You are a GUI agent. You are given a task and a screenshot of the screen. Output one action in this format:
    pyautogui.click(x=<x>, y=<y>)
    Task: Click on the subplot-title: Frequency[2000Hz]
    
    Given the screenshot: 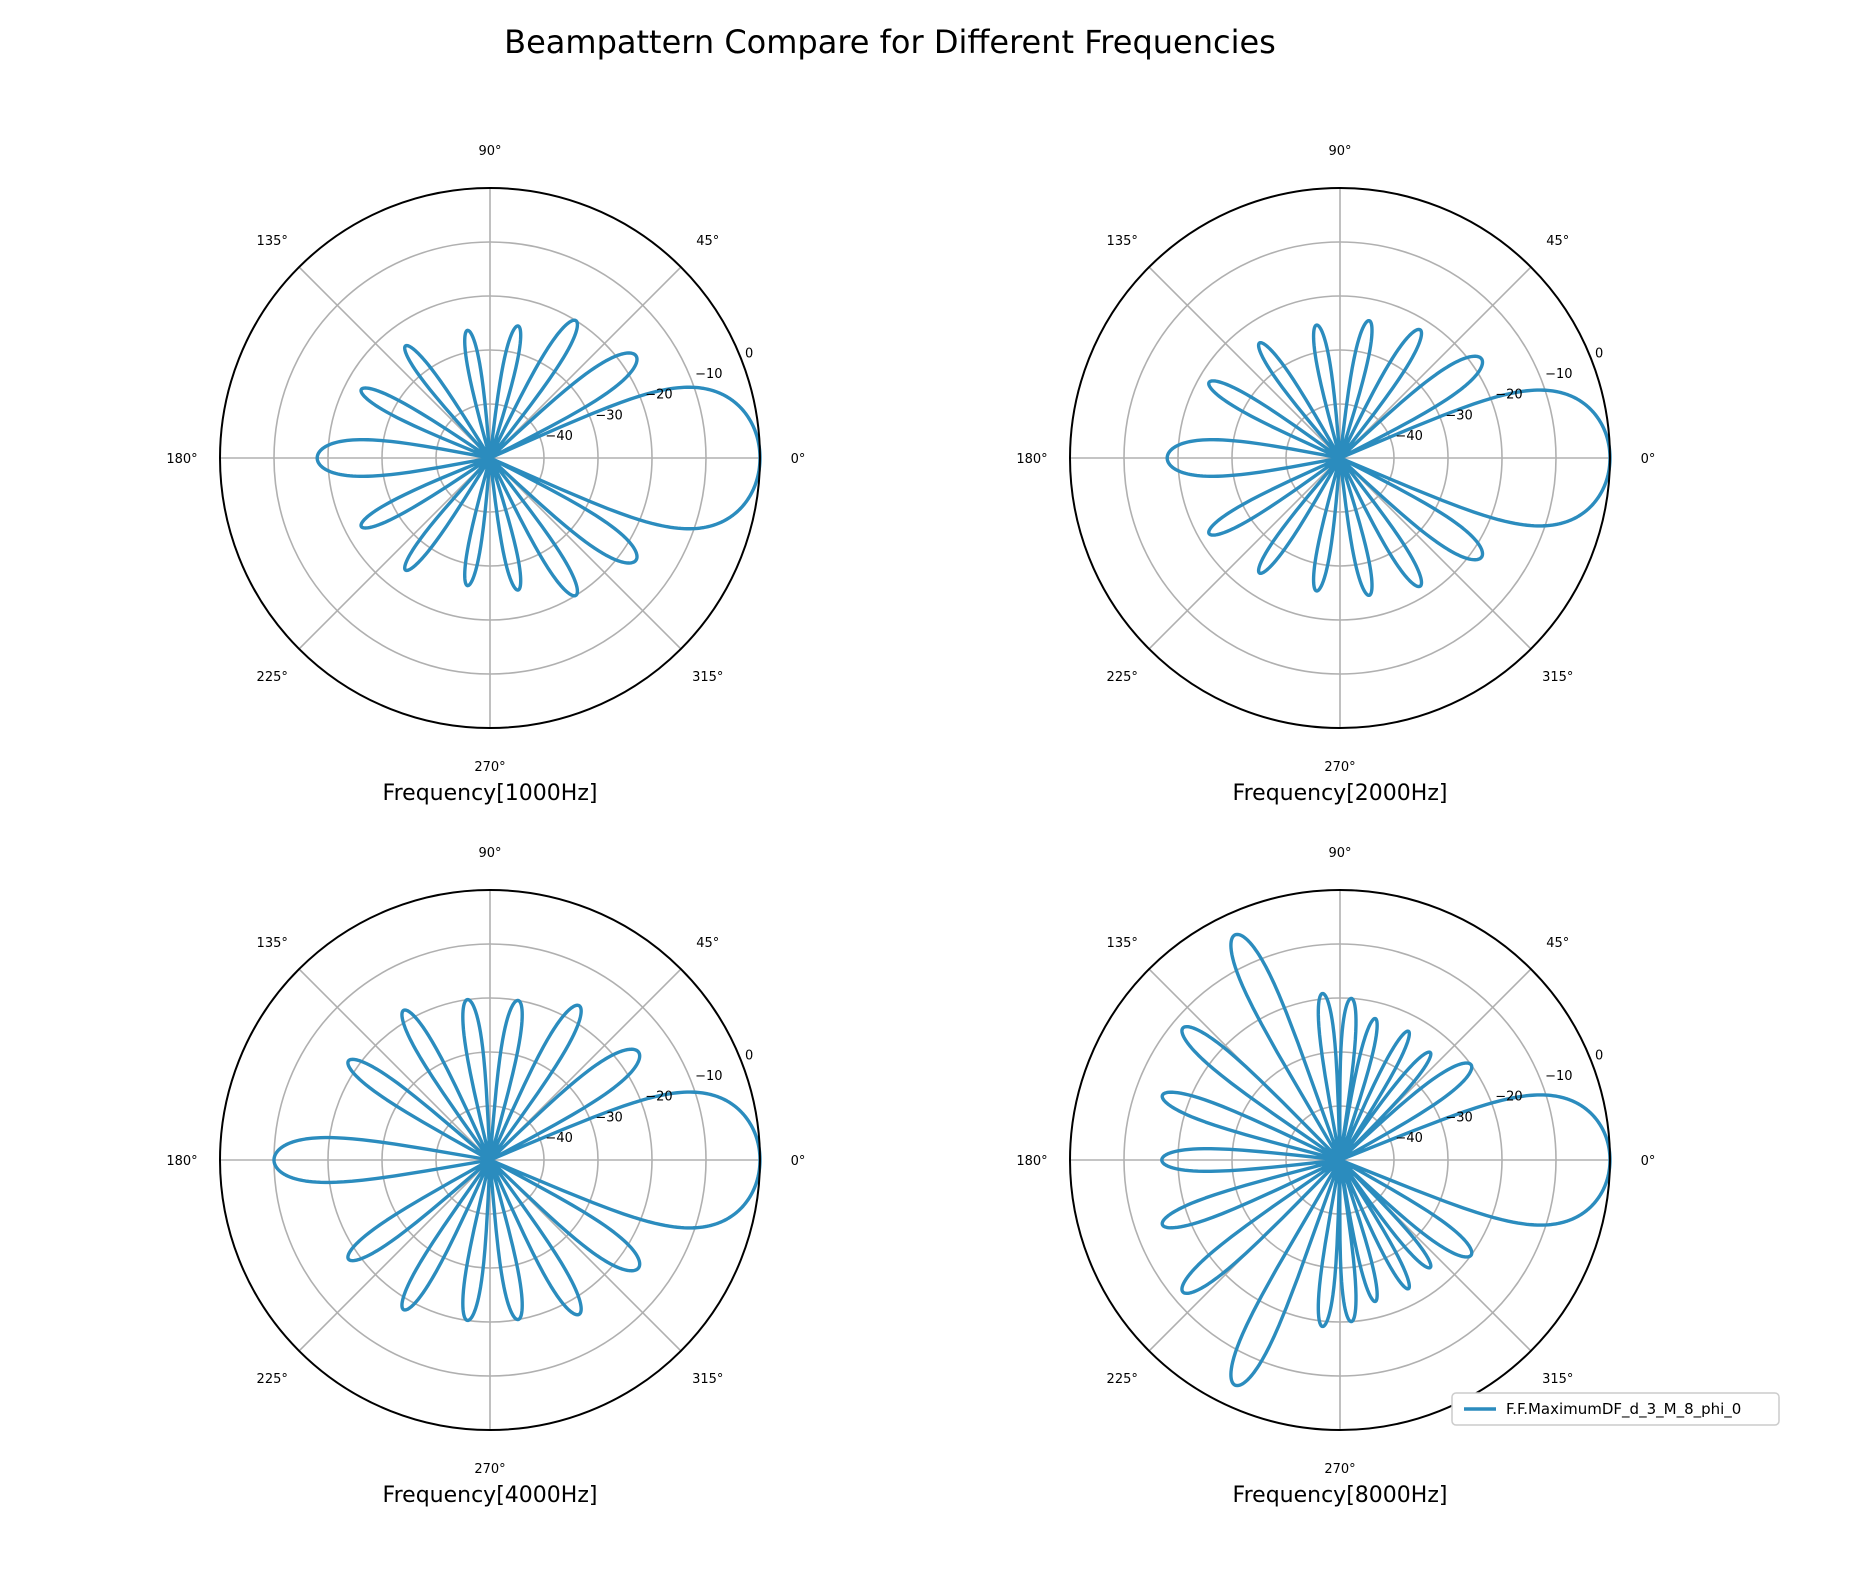 What is the action you would take?
    pyautogui.click(x=1340, y=793)
    